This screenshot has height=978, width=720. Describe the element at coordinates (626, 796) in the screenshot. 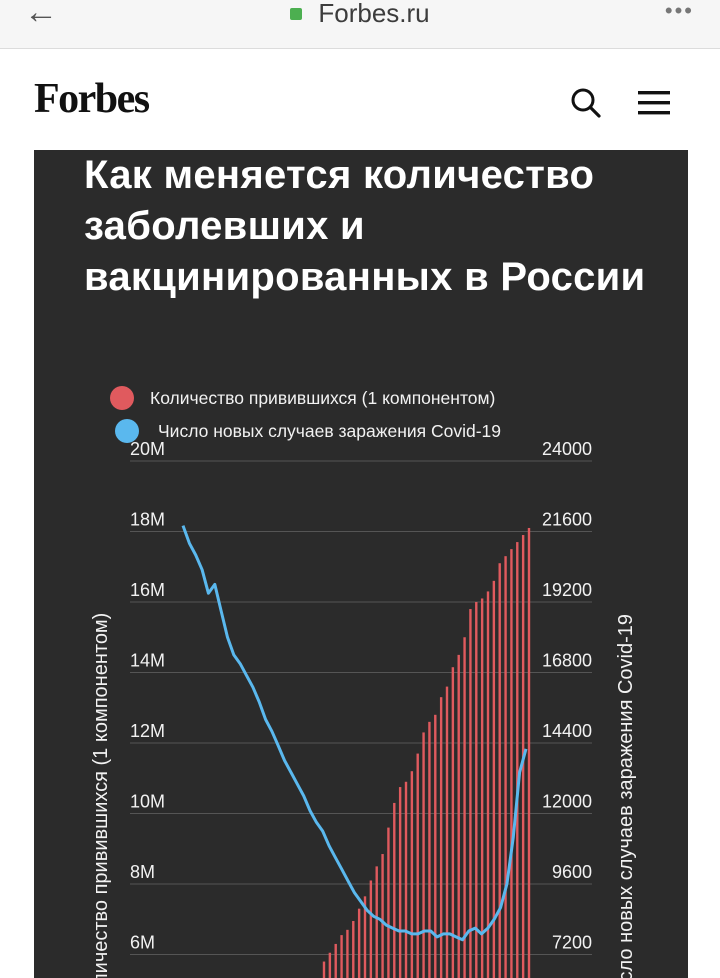

I see `right-axis-title: Число новых случаев заражения Covid-19` at that location.